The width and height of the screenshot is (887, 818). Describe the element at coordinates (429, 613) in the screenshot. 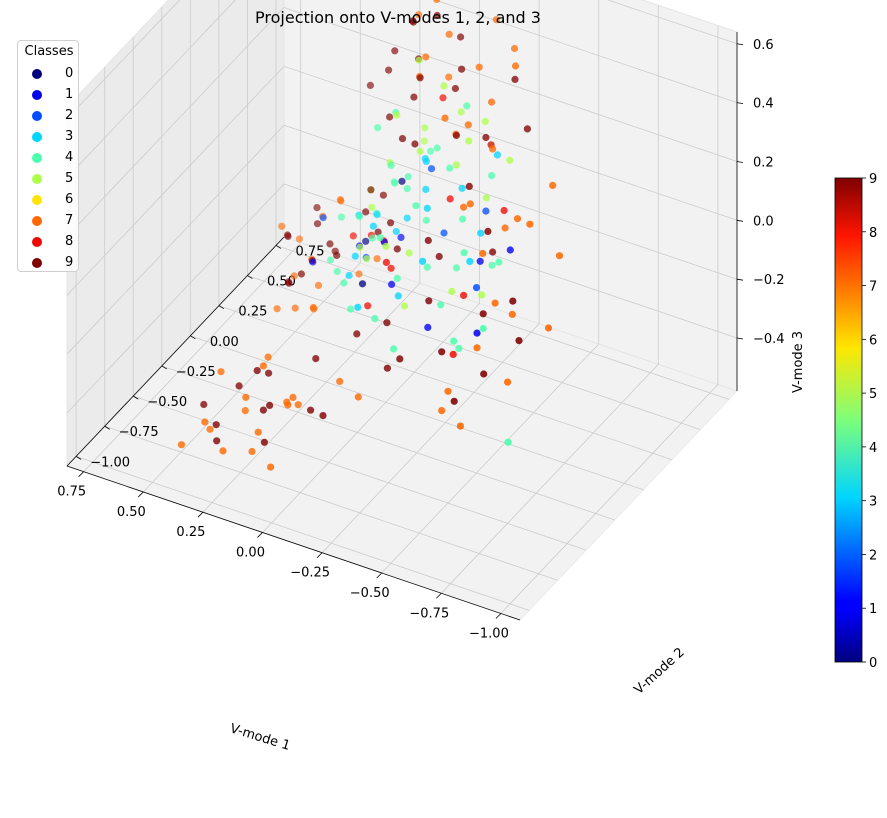

I see `x-tick-label: −0.75` at that location.